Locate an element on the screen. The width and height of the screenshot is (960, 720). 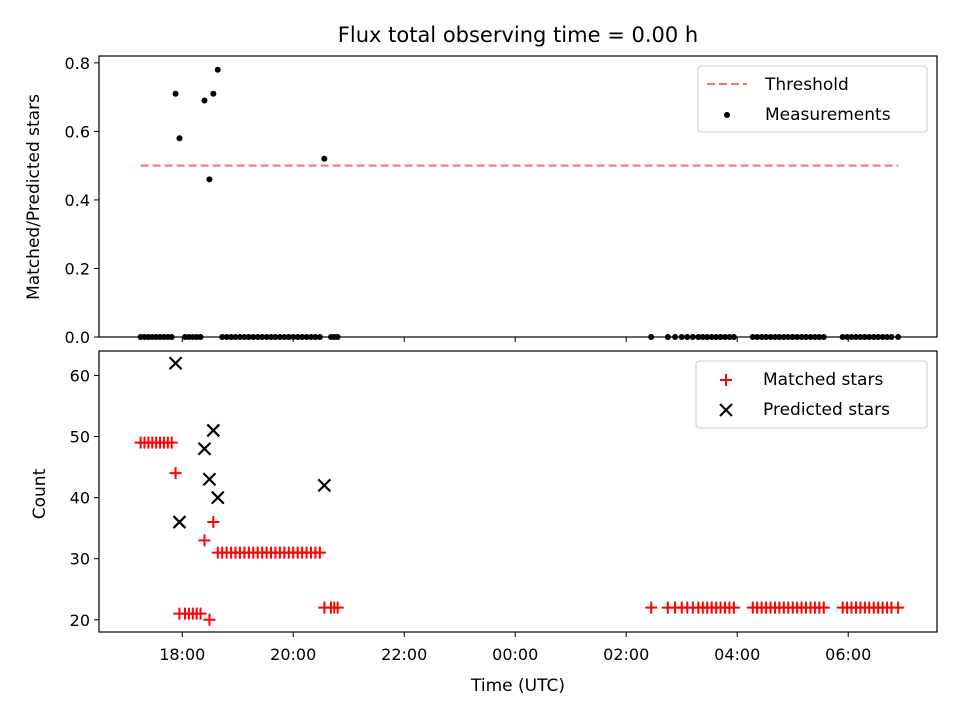
bottom-y-tick-label: 60 is located at coordinates (80, 375).